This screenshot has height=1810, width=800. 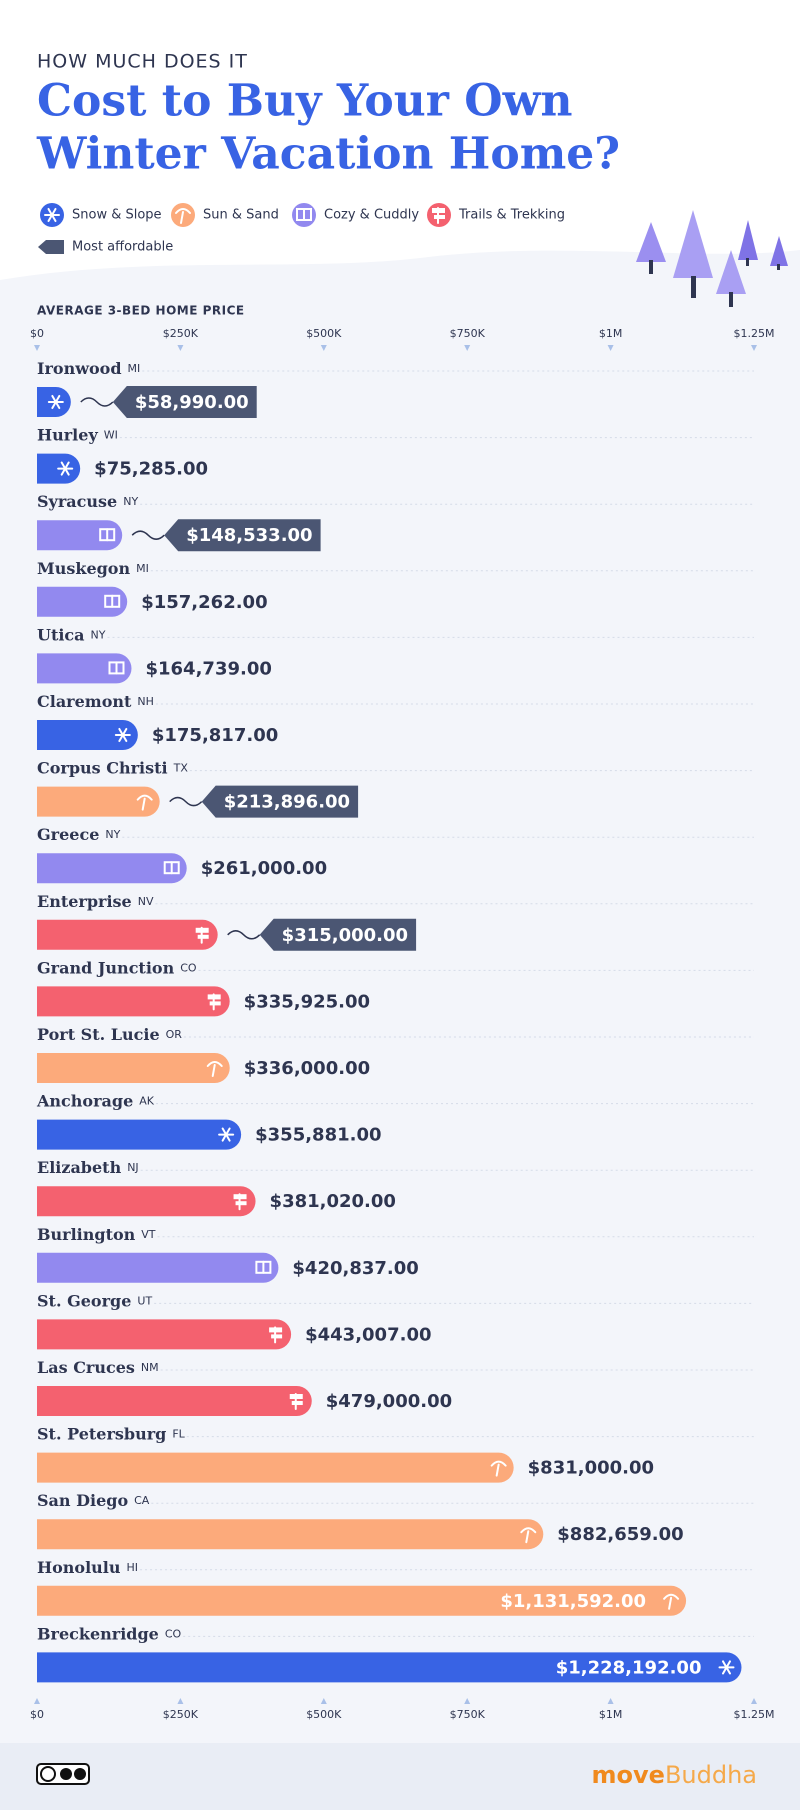 I want to click on value-label: $157,262.00, so click(x=204, y=602).